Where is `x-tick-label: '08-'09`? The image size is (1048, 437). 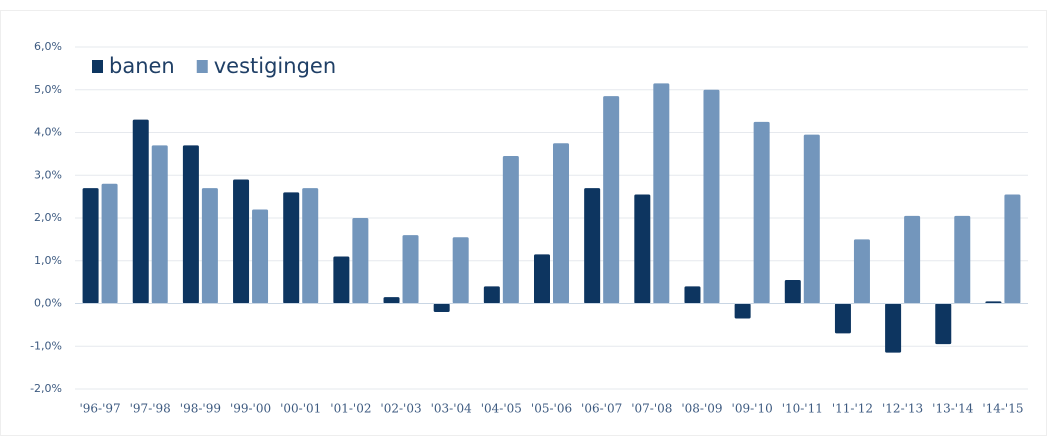 x-tick-label: '08-'09 is located at coordinates (701, 409).